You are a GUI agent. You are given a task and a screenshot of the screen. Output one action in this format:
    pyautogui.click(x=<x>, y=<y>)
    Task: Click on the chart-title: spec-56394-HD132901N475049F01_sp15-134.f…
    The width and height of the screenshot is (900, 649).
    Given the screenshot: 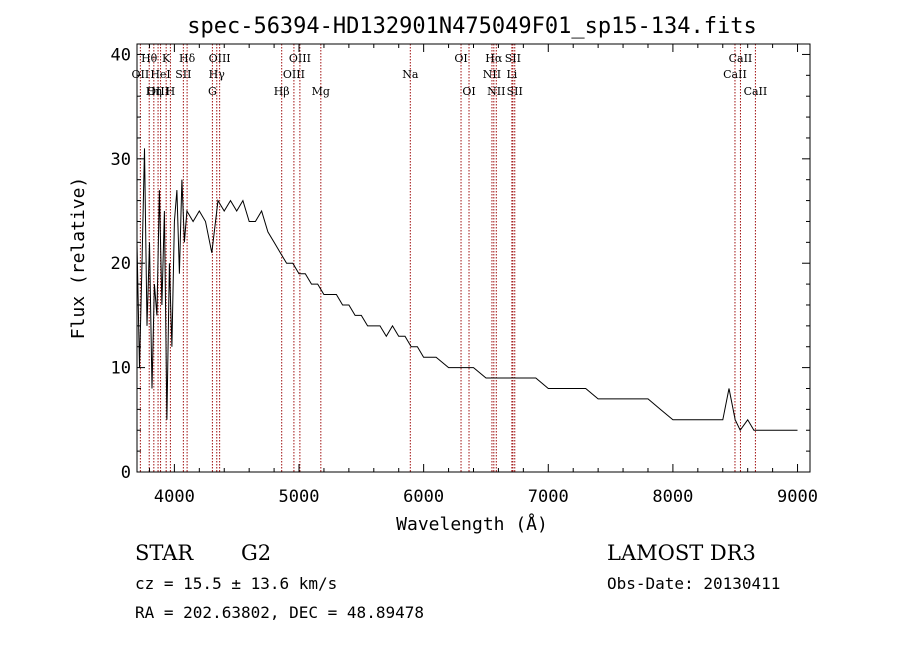 What is the action you would take?
    pyautogui.click(x=472, y=26)
    